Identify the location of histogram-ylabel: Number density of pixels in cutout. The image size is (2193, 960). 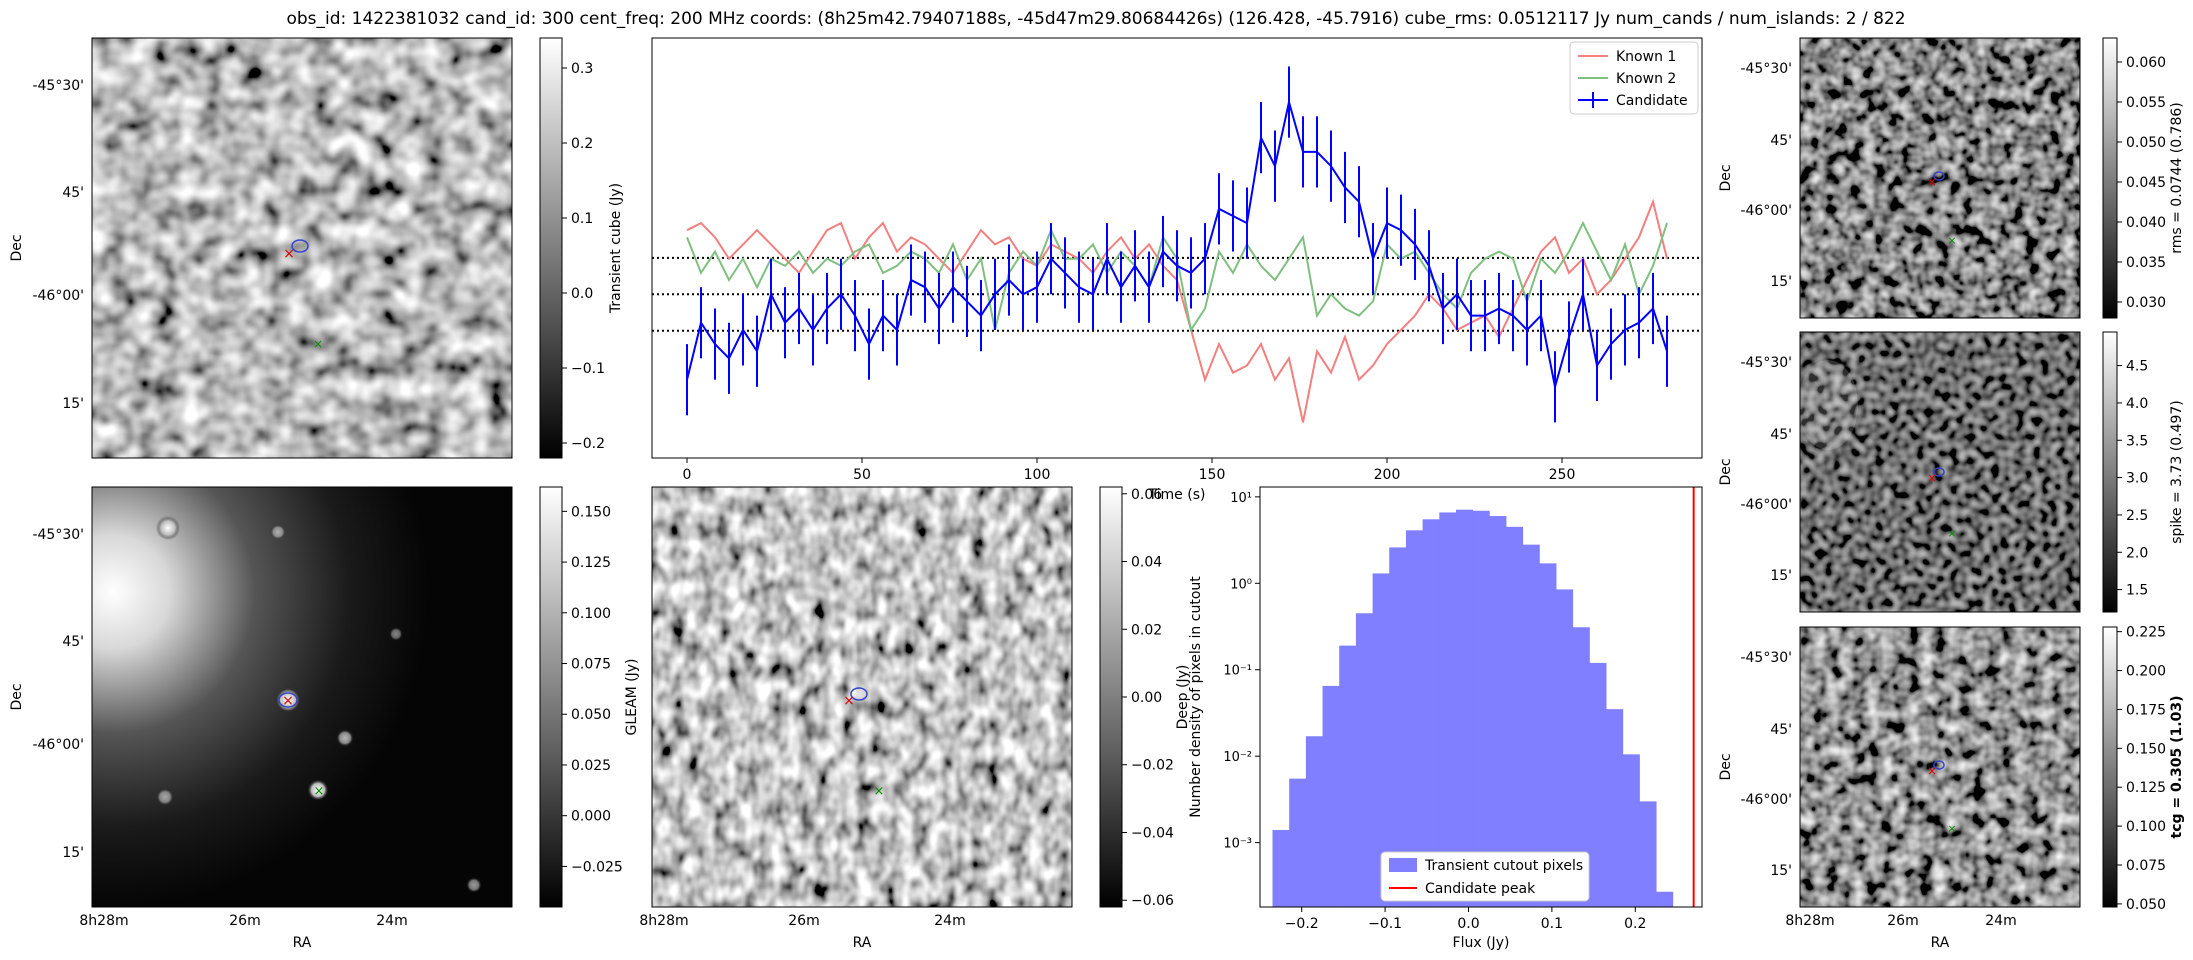
(1196, 697).